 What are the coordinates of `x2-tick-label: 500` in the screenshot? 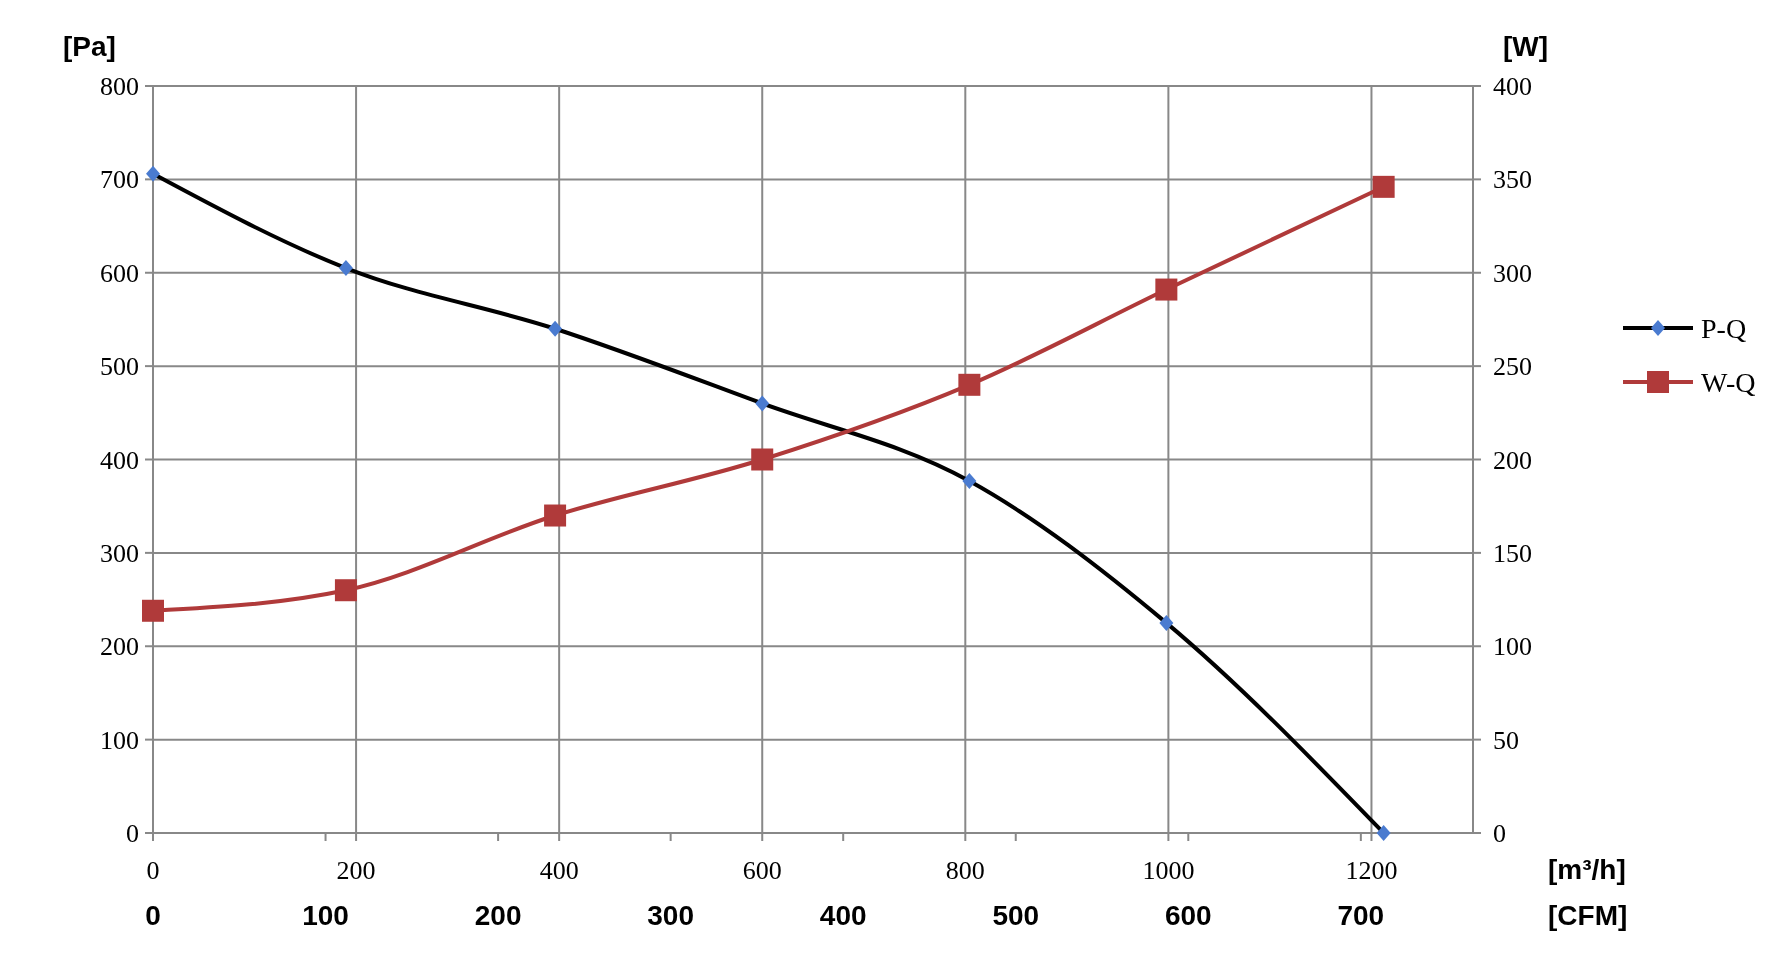 It's located at (1016, 915).